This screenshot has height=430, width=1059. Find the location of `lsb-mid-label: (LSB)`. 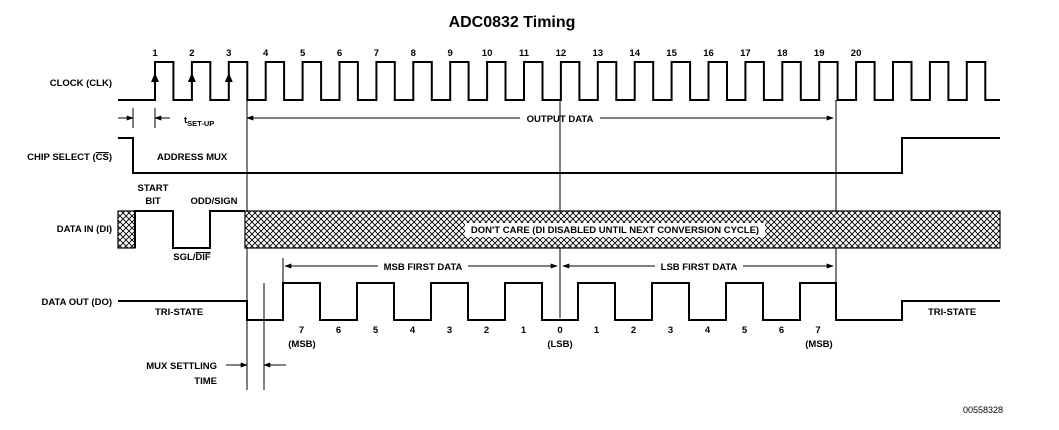

lsb-mid-label: (LSB) is located at coordinates (559, 344).